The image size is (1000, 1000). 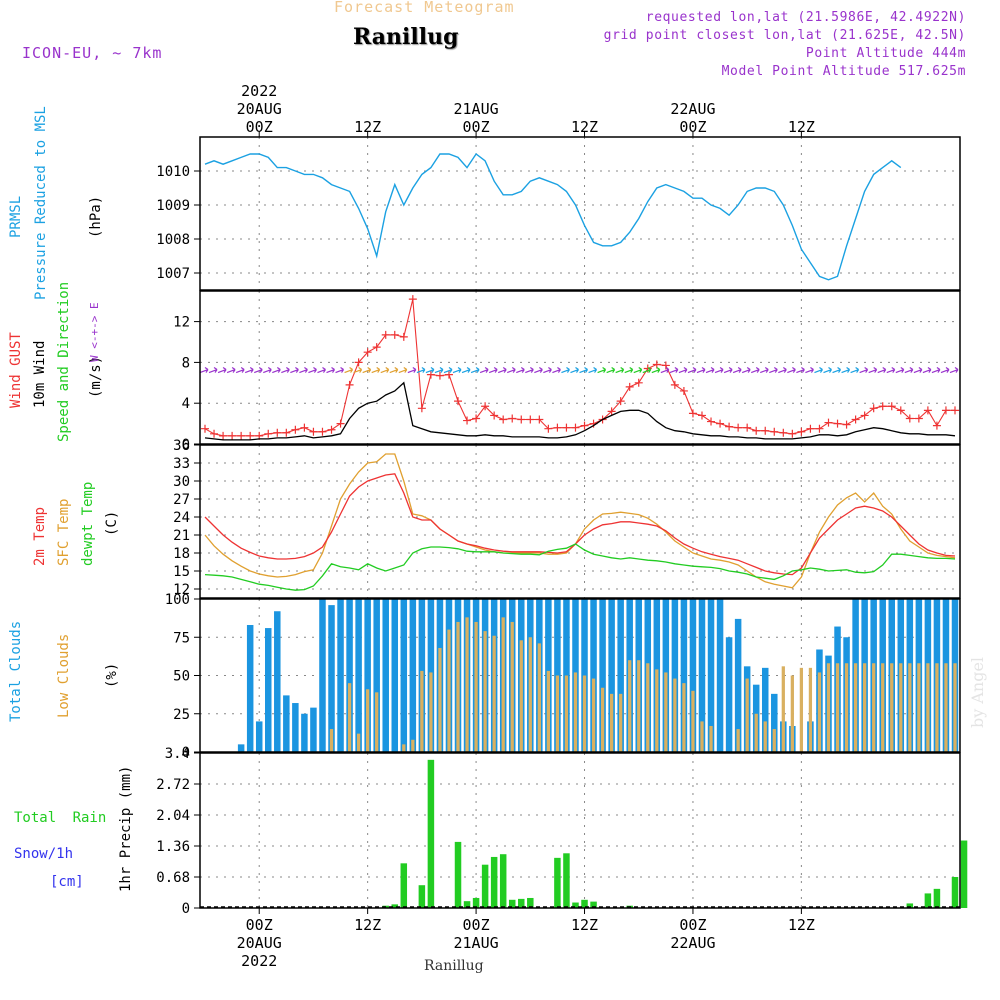 What do you see at coordinates (173, 172) in the screenshot?
I see `y-tick-label: 1010` at bounding box center [173, 172].